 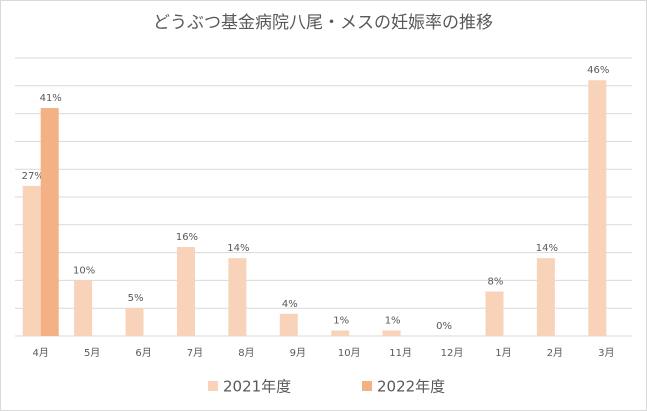 I want to click on x-tick-label: 3月, so click(x=606, y=353).